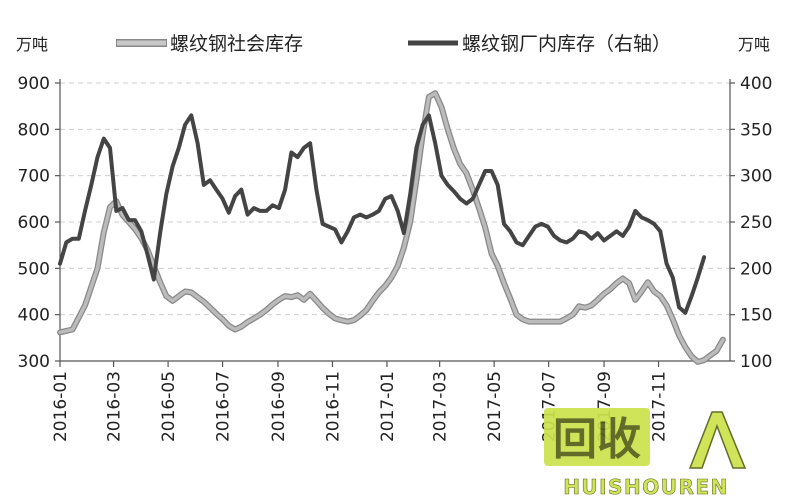  I want to click on legend-label-mill-inventory: 螺纹钢厂内库存（右轴）, so click(566, 44).